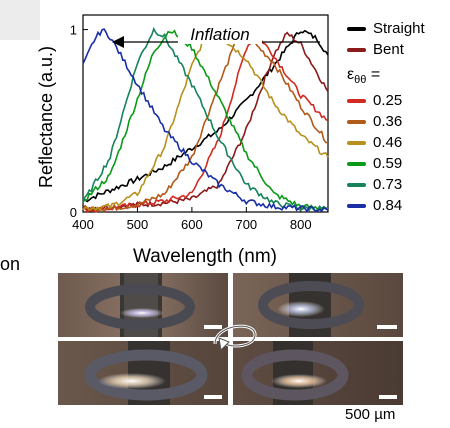 The height and width of the screenshot is (428, 450). I want to click on photo-bent-fiber-high-strain, so click(318, 373).